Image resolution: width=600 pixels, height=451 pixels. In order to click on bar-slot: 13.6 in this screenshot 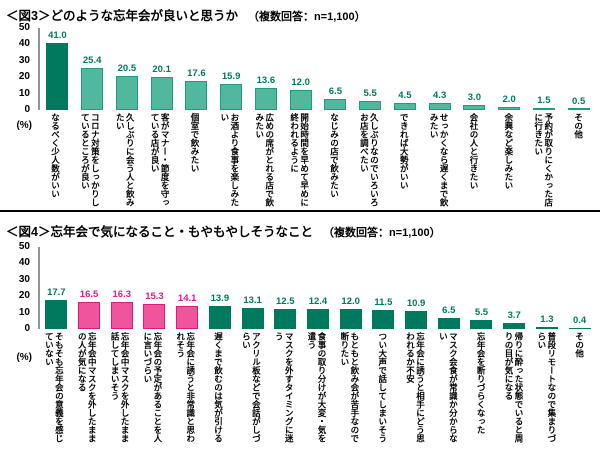, I will do `click(266, 69)`.